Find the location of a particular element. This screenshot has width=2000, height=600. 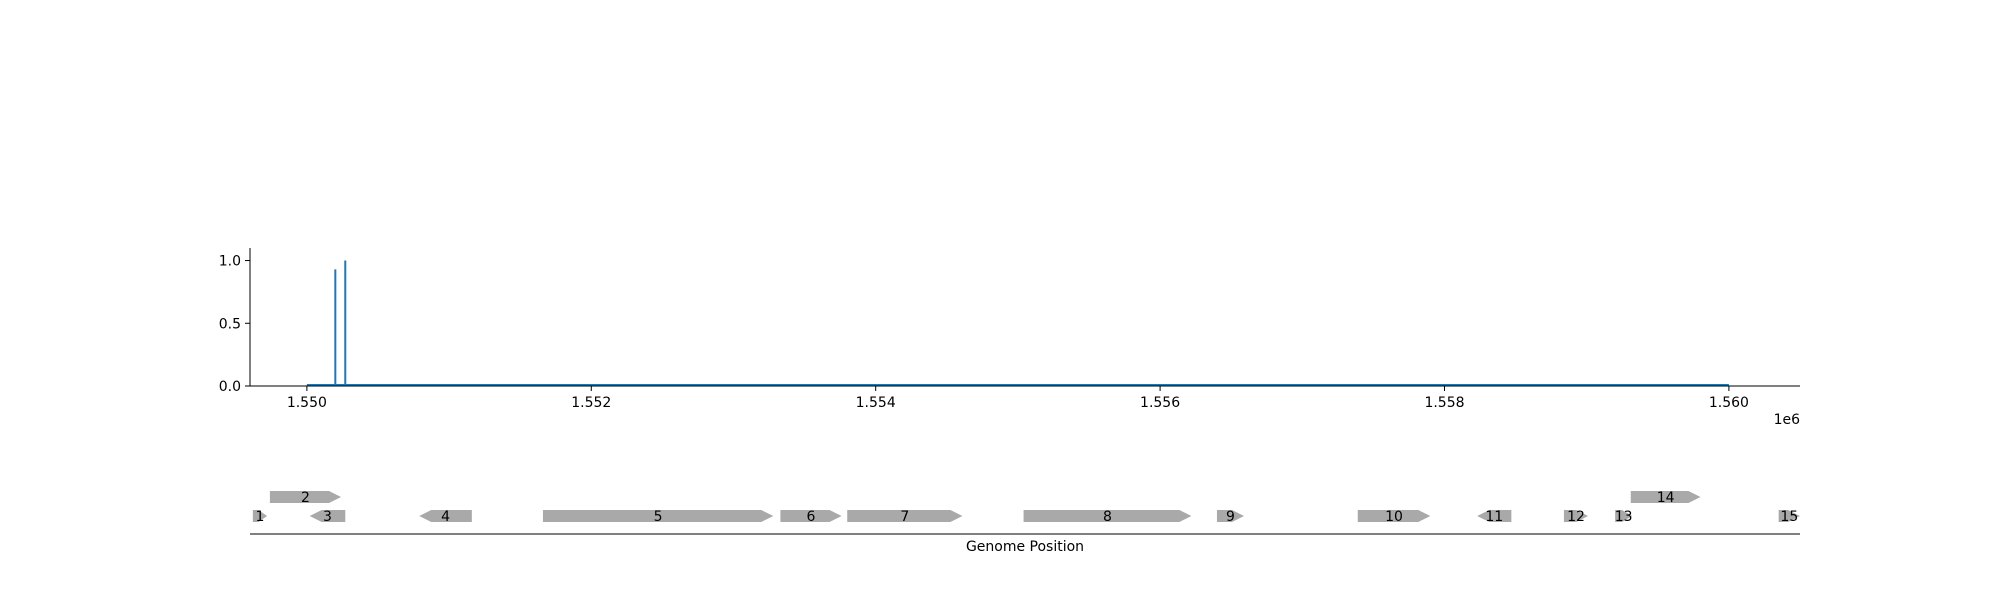

gene-label-2: 2 is located at coordinates (305, 498).